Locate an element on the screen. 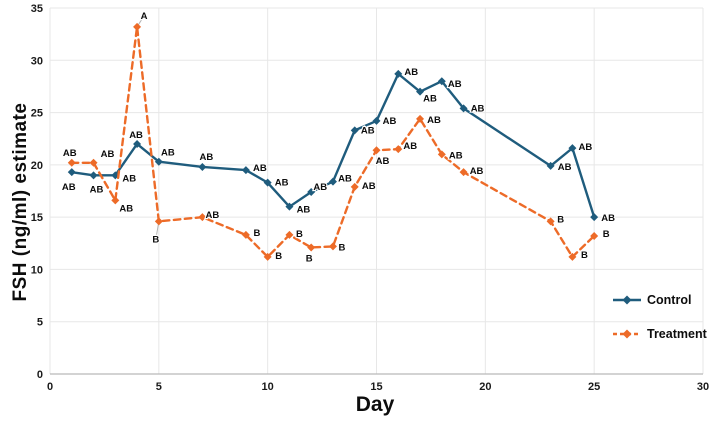 This screenshot has height=421, width=710. significance-label-treatment-day-2: AB is located at coordinates (108, 154).